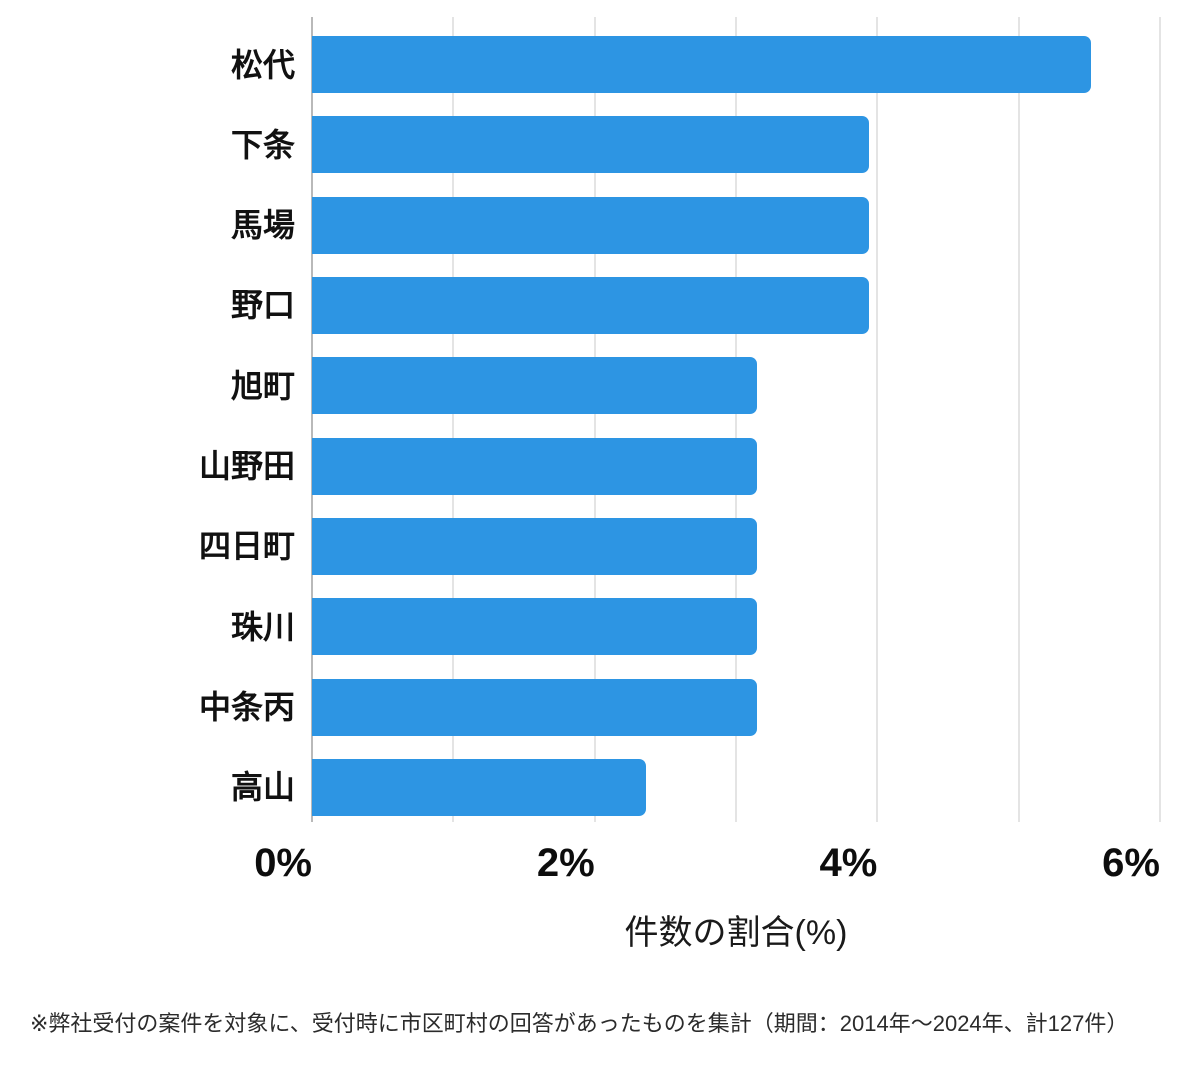 This screenshot has width=1200, height=1069. I want to click on category-label: 高山, so click(262, 787).